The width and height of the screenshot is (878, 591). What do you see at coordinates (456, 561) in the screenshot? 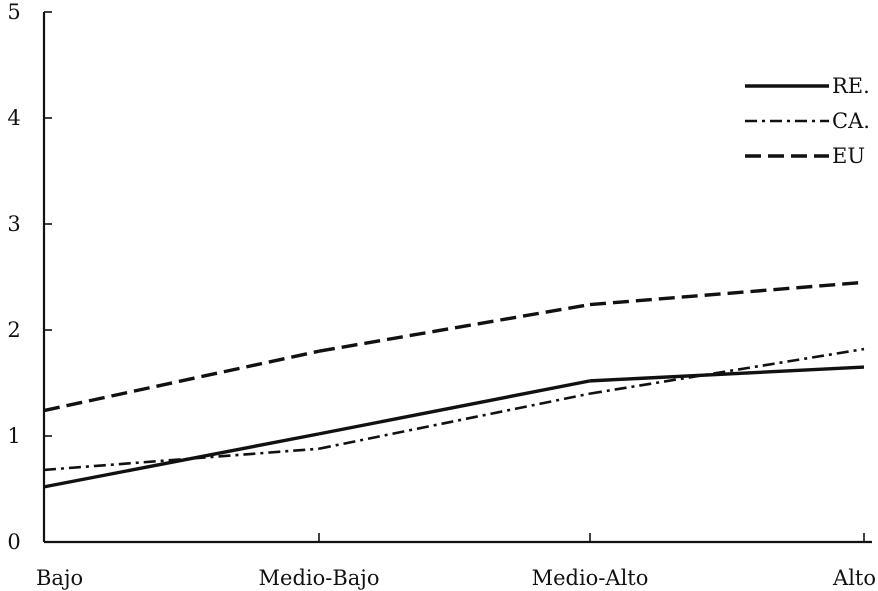
I see `x-axis-ticks: Bajo Medio-Bajo Medio-Alto Alto` at bounding box center [456, 561].